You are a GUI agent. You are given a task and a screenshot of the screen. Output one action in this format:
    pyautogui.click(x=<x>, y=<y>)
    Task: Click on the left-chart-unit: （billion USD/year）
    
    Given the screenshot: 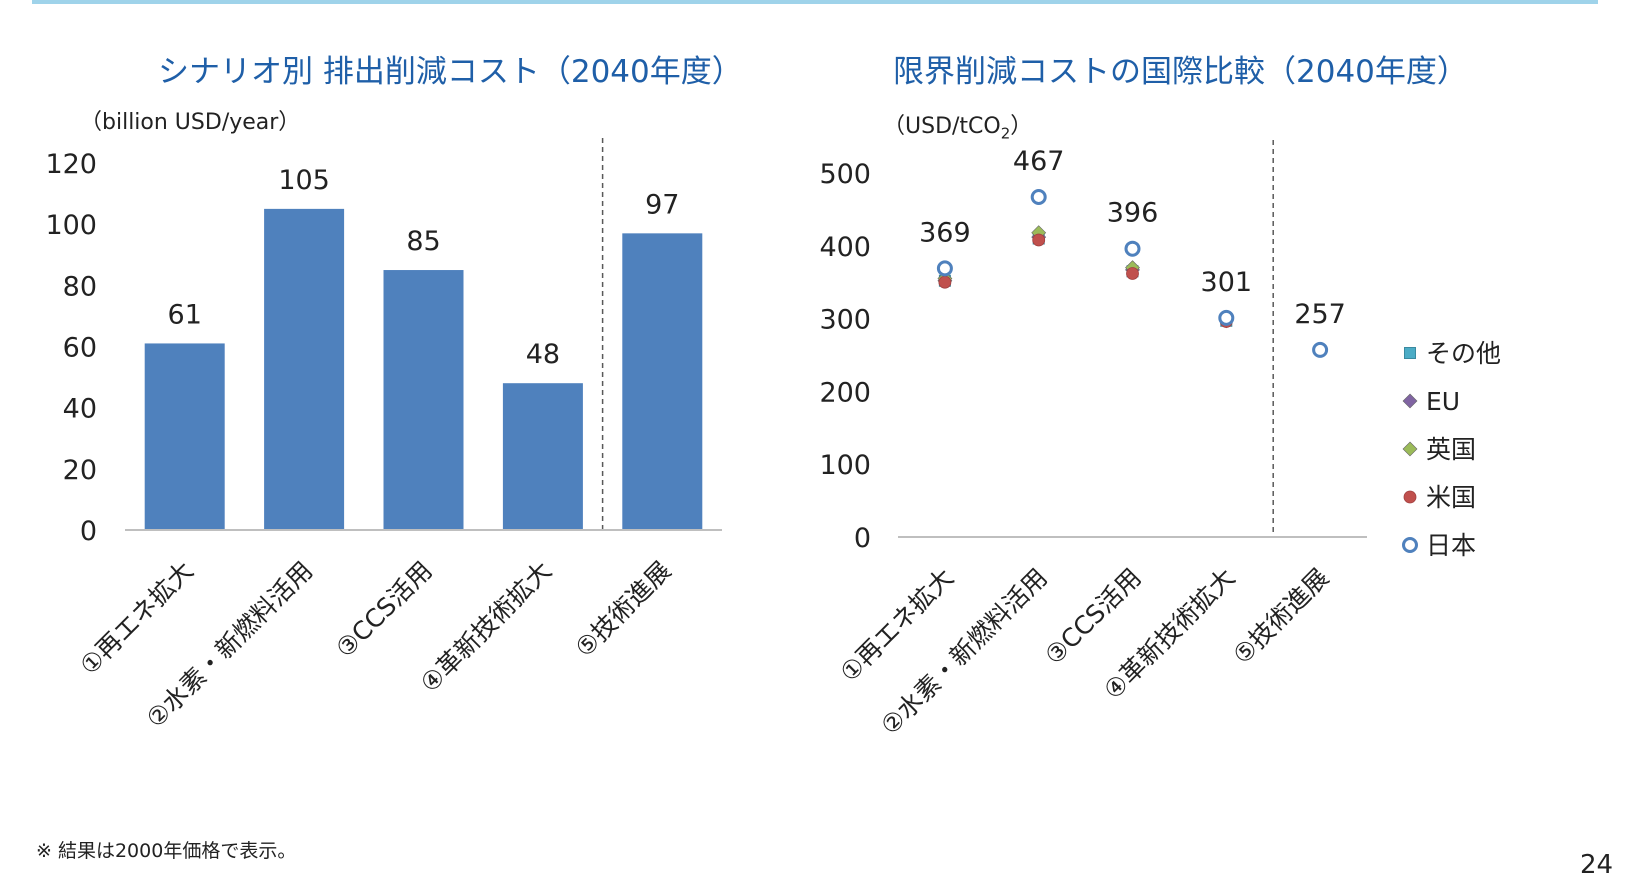 What is the action you would take?
    pyautogui.click(x=190, y=122)
    